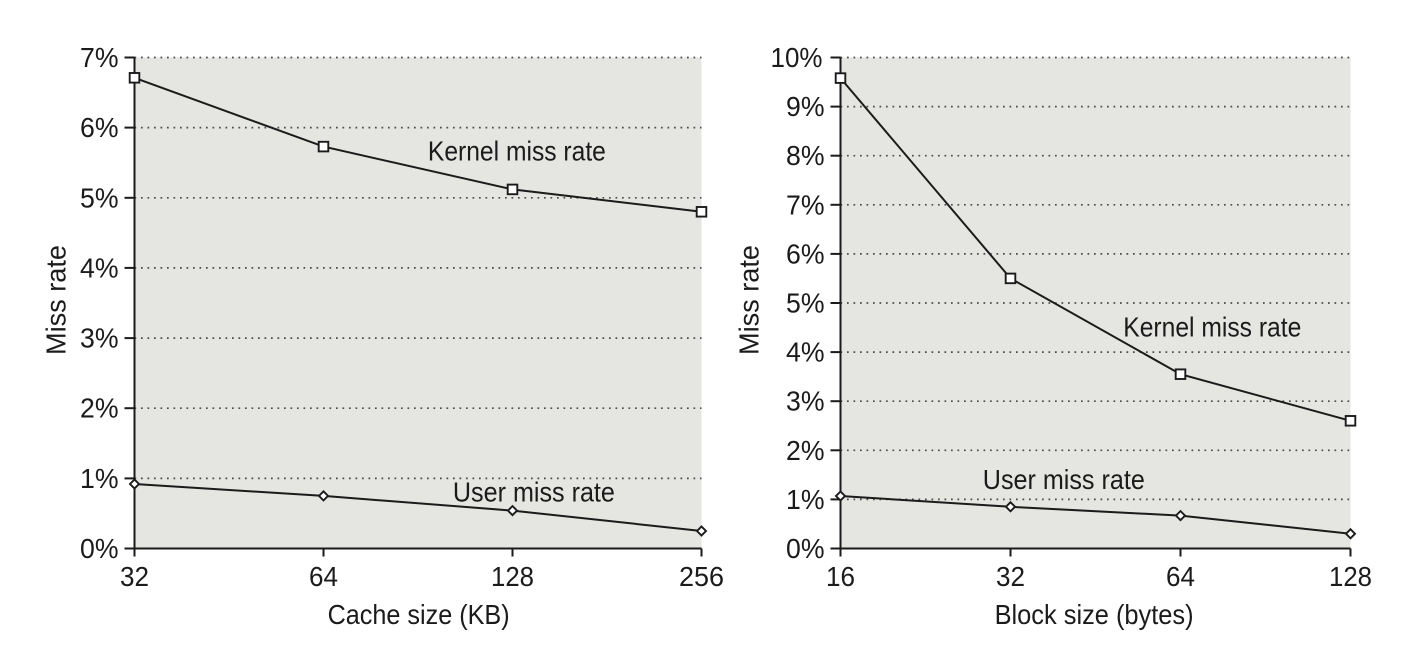  I want to click on svg-text: 9%, so click(805, 106).